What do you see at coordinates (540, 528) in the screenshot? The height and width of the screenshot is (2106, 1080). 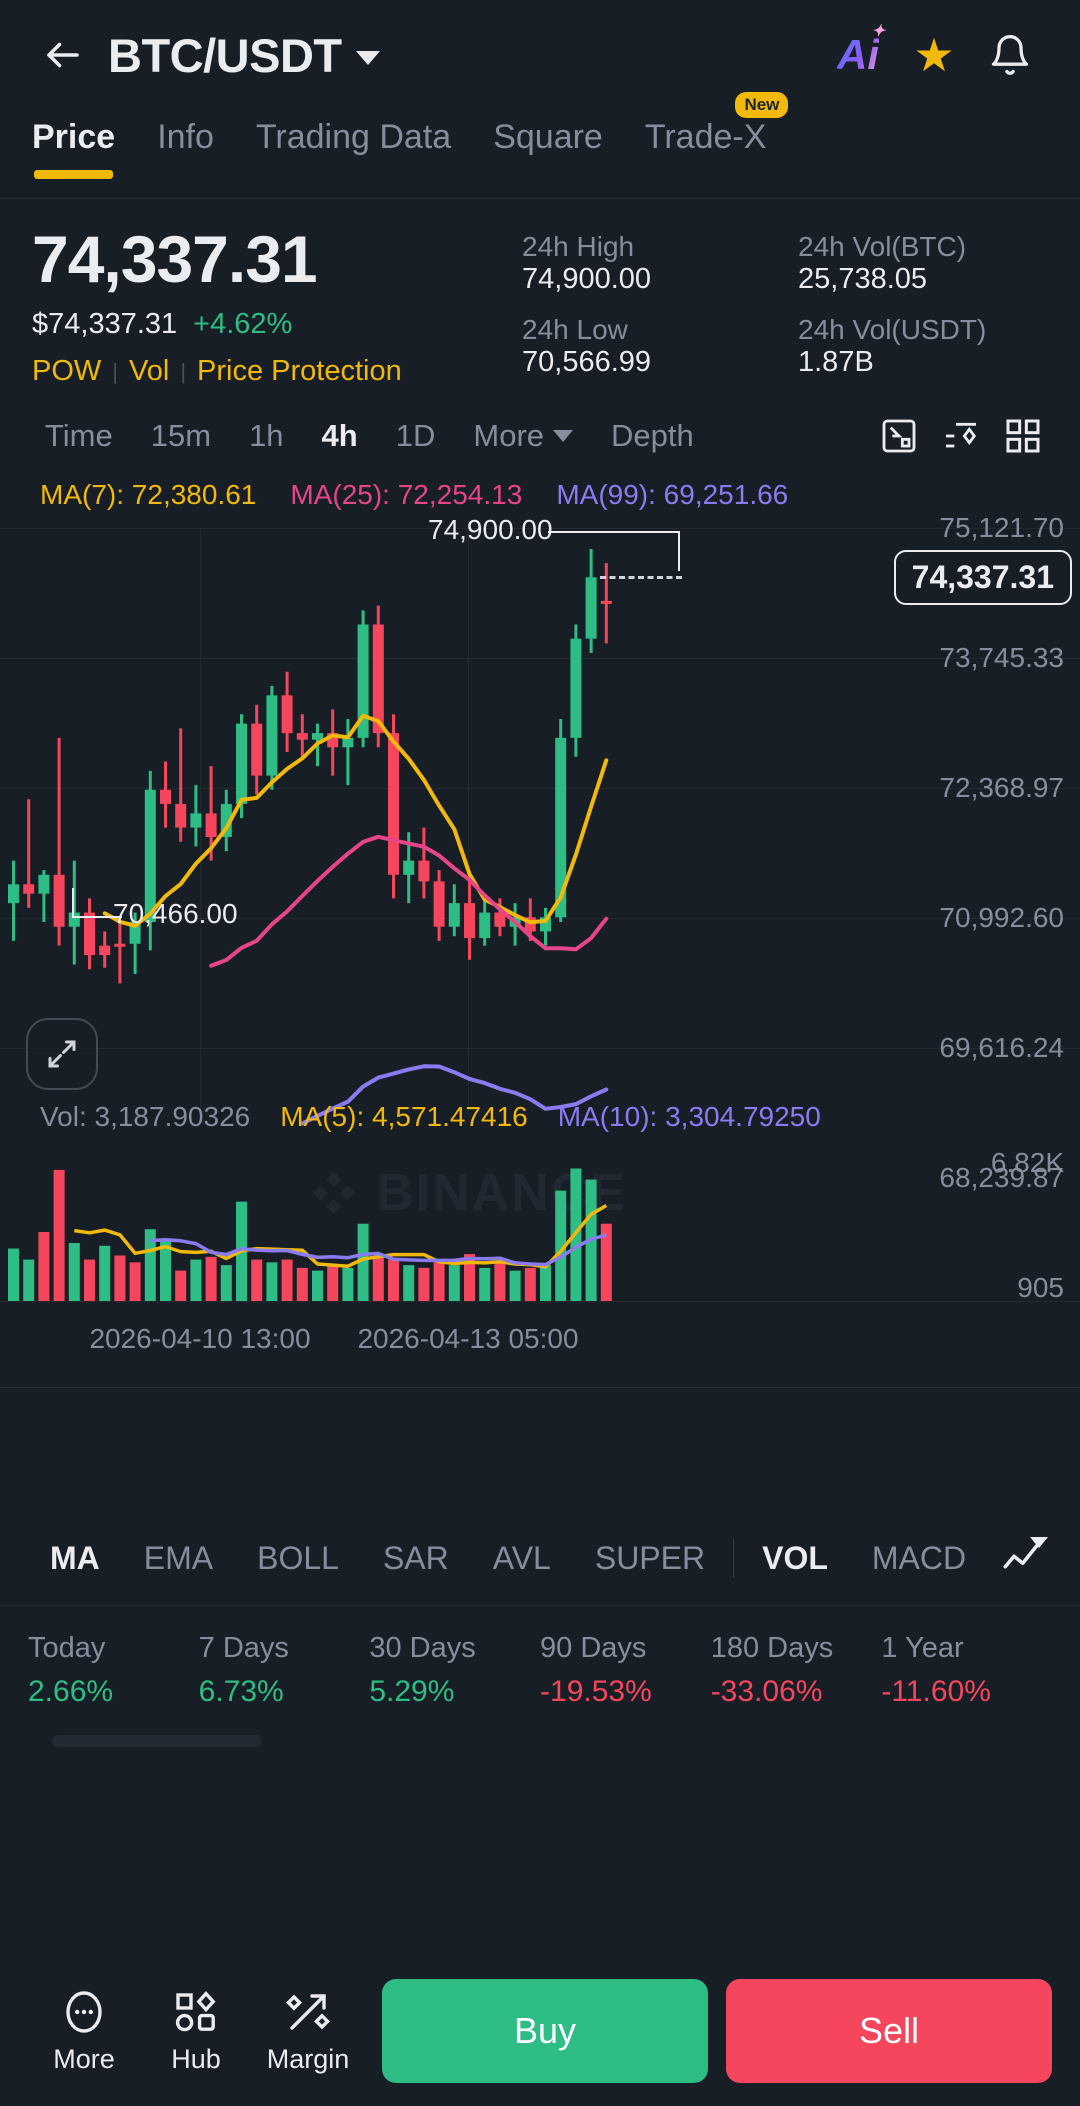 I see `grid-line` at bounding box center [540, 528].